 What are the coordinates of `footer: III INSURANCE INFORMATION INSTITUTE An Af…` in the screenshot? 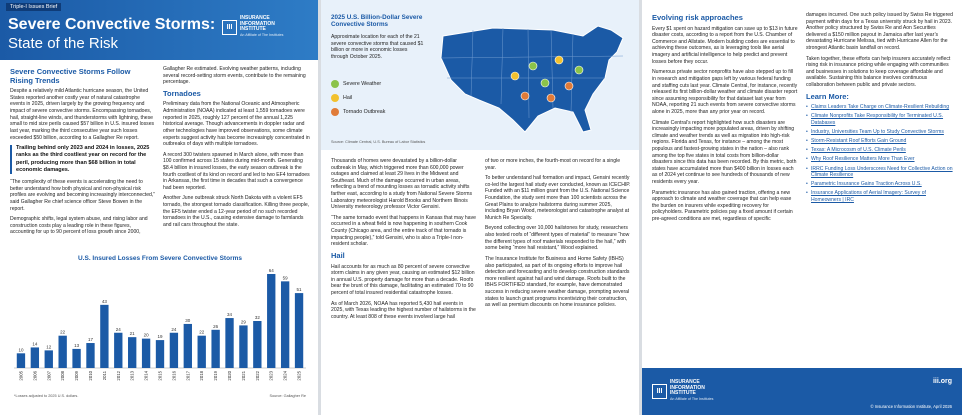 It's located at (802, 391).